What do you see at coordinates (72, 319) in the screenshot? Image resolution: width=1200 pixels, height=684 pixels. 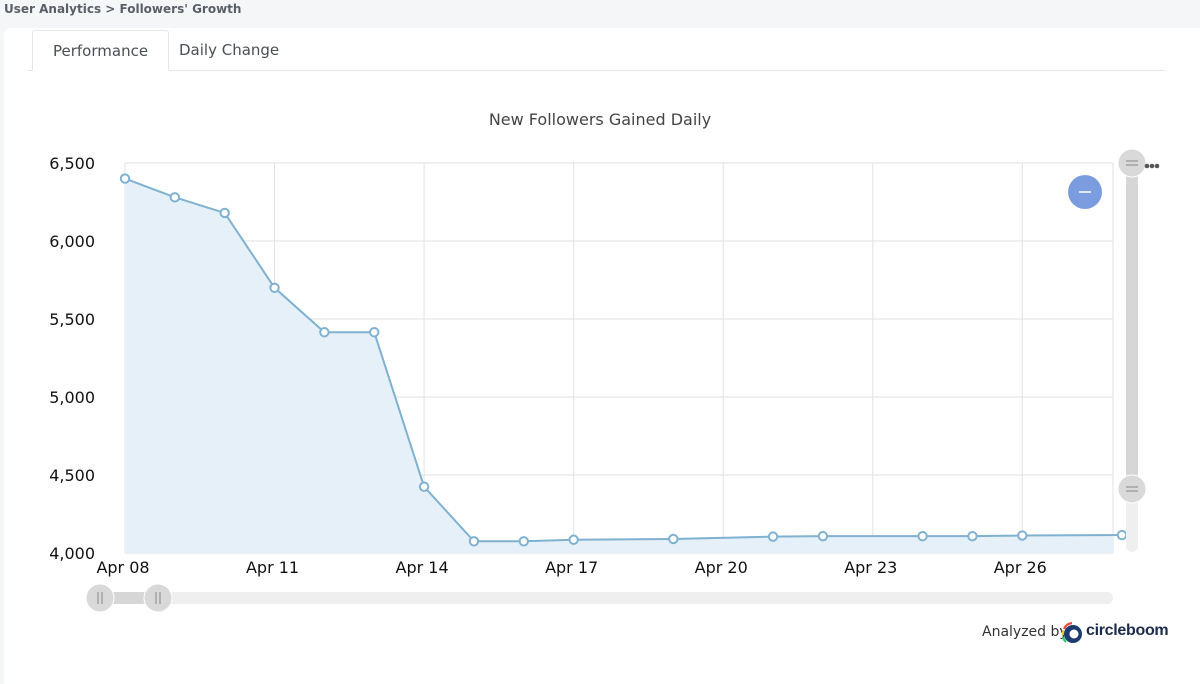 I see `y-tick-label: 5,500` at bounding box center [72, 319].